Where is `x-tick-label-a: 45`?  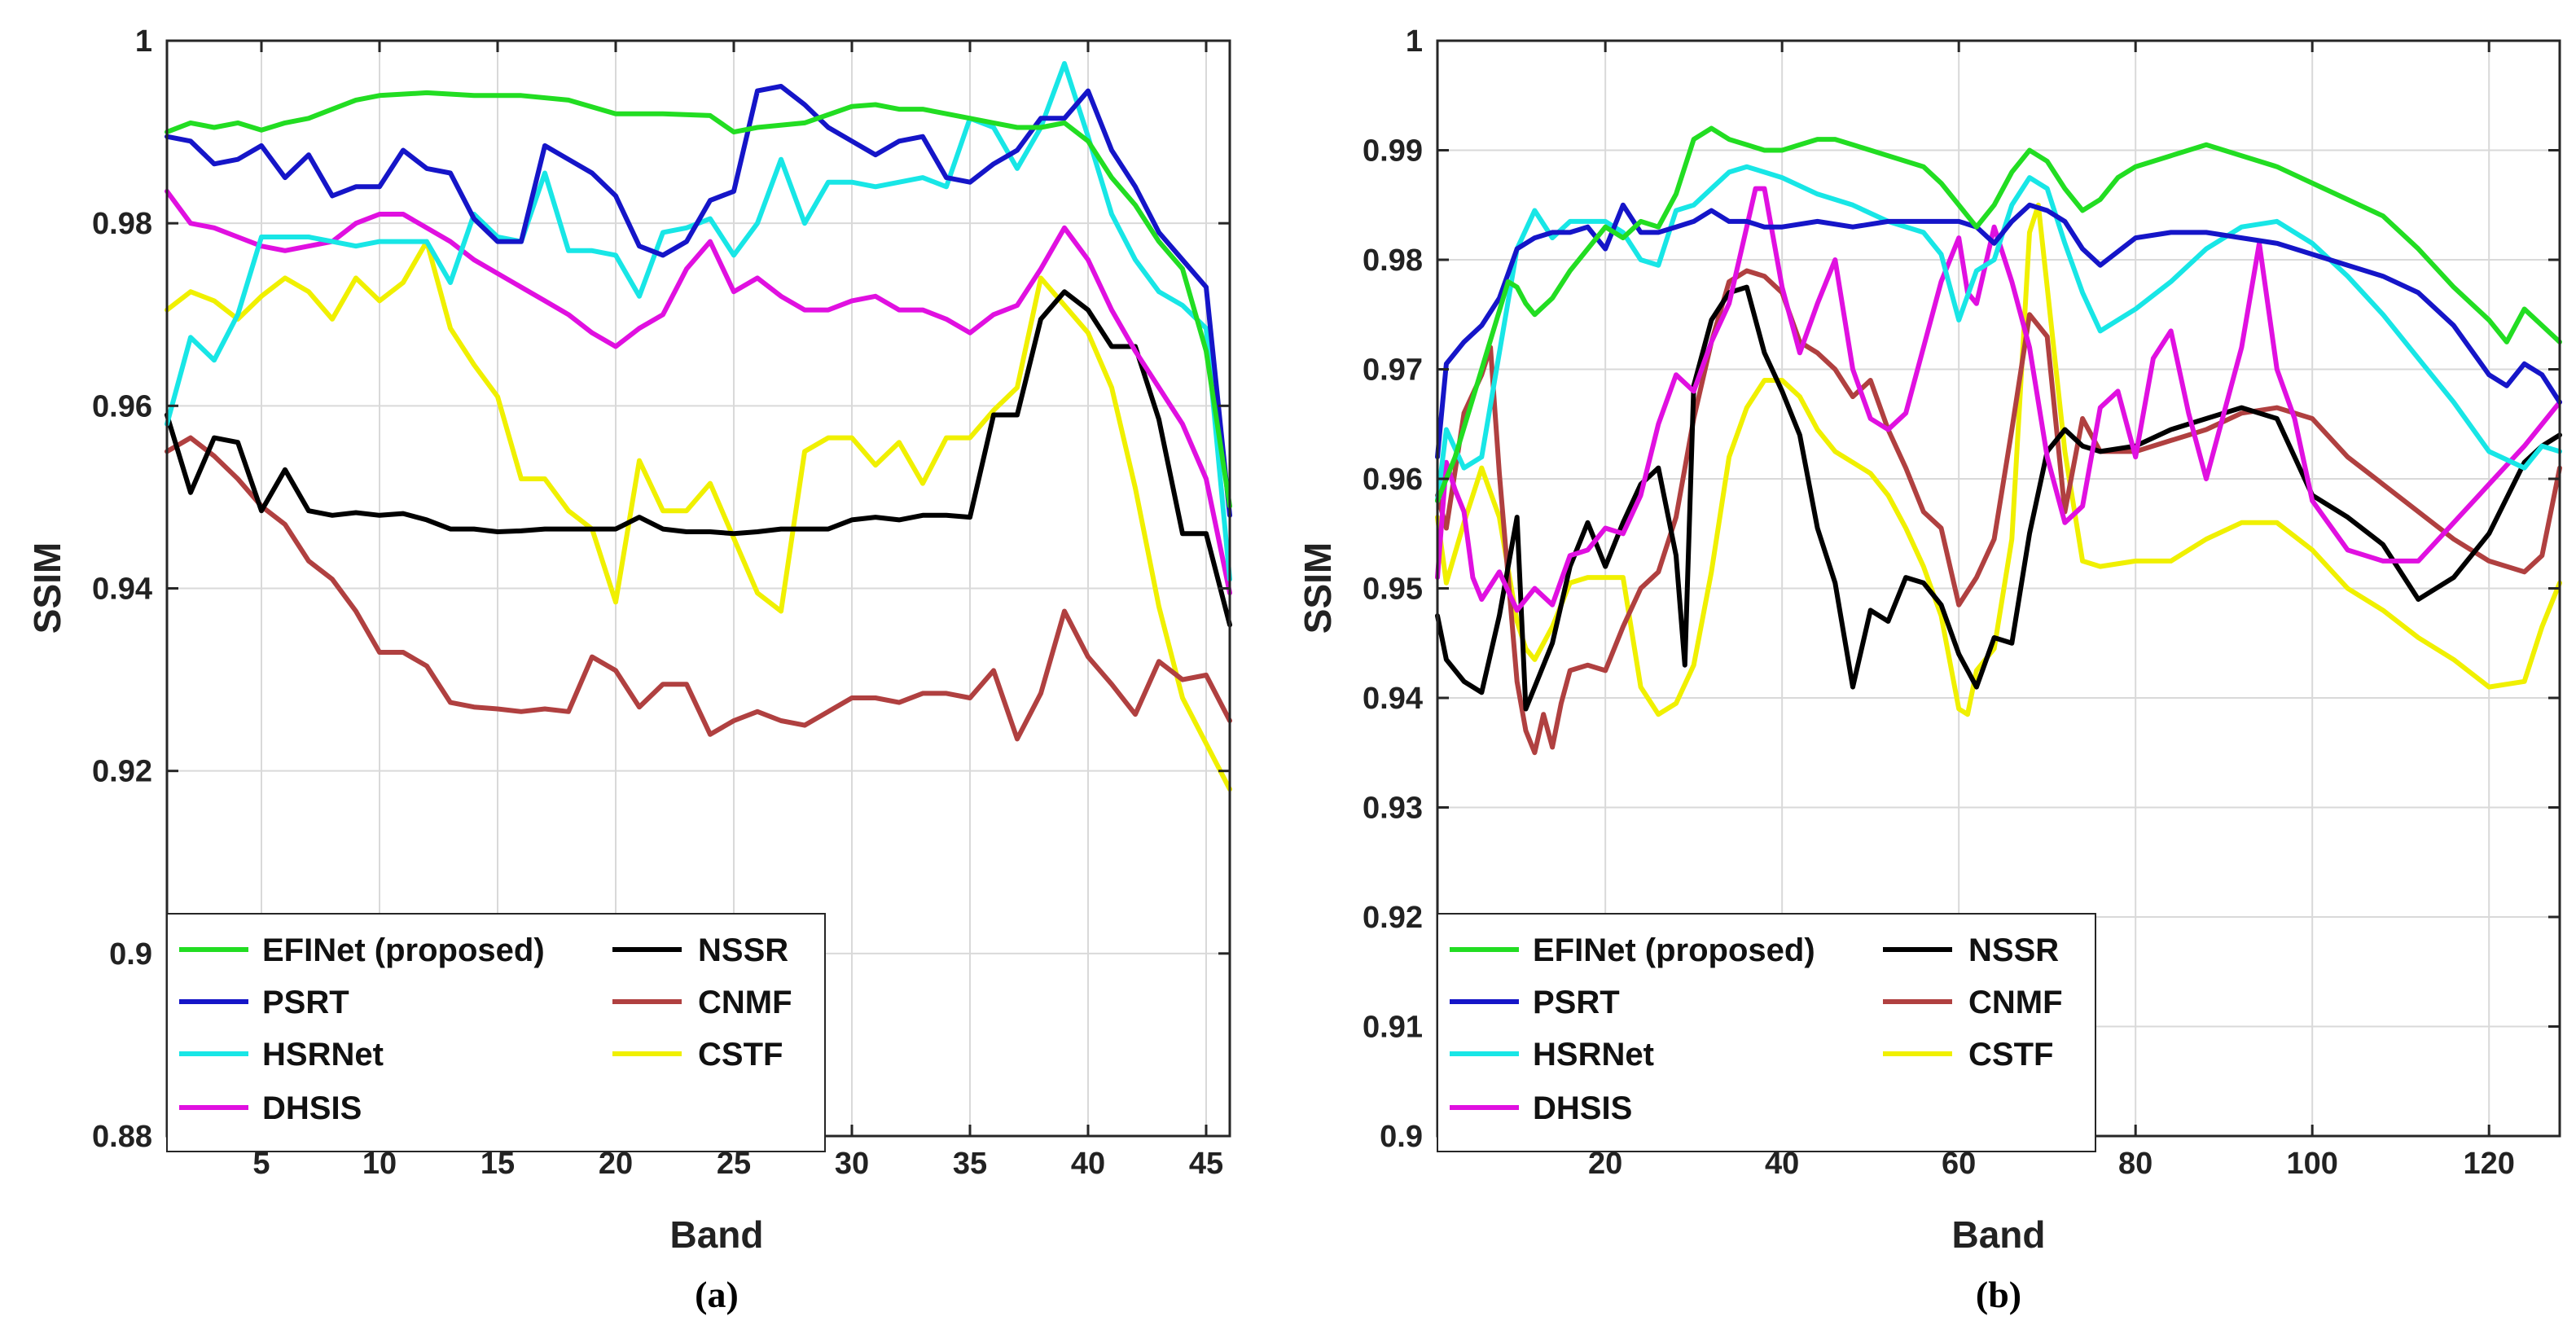
x-tick-label-a: 45 is located at coordinates (1206, 1164).